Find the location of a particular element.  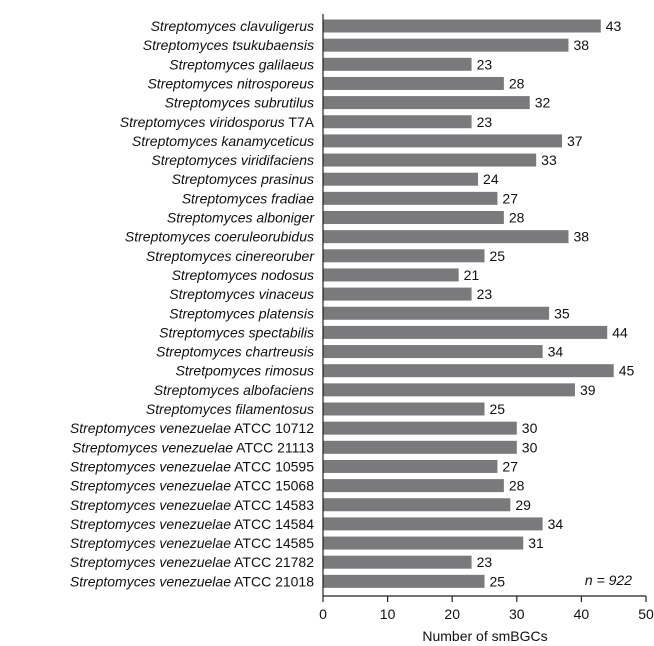

strain-name: ATCC 14585 is located at coordinates (272, 543).